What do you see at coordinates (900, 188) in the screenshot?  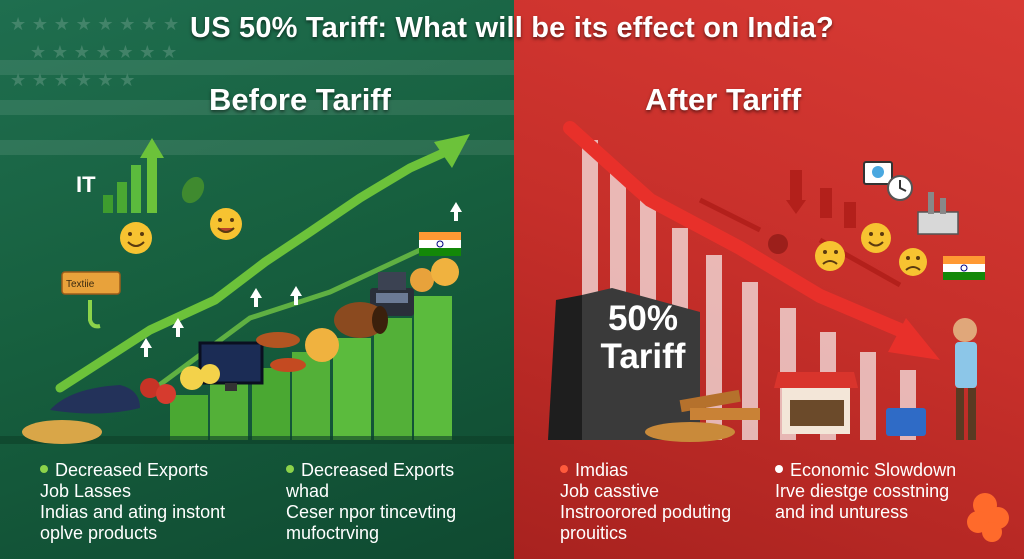 I see `clock-icon` at bounding box center [900, 188].